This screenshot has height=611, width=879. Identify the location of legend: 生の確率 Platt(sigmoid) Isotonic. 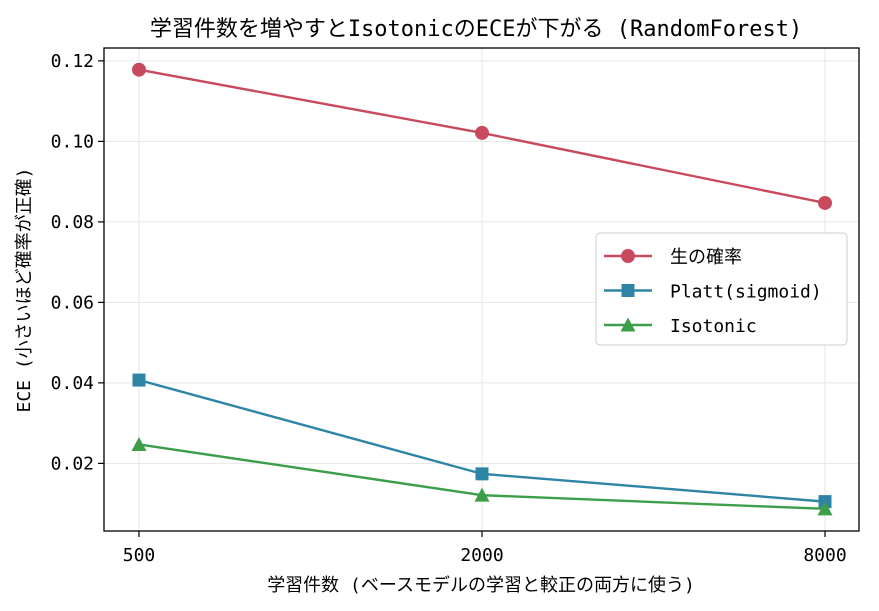
(721, 289).